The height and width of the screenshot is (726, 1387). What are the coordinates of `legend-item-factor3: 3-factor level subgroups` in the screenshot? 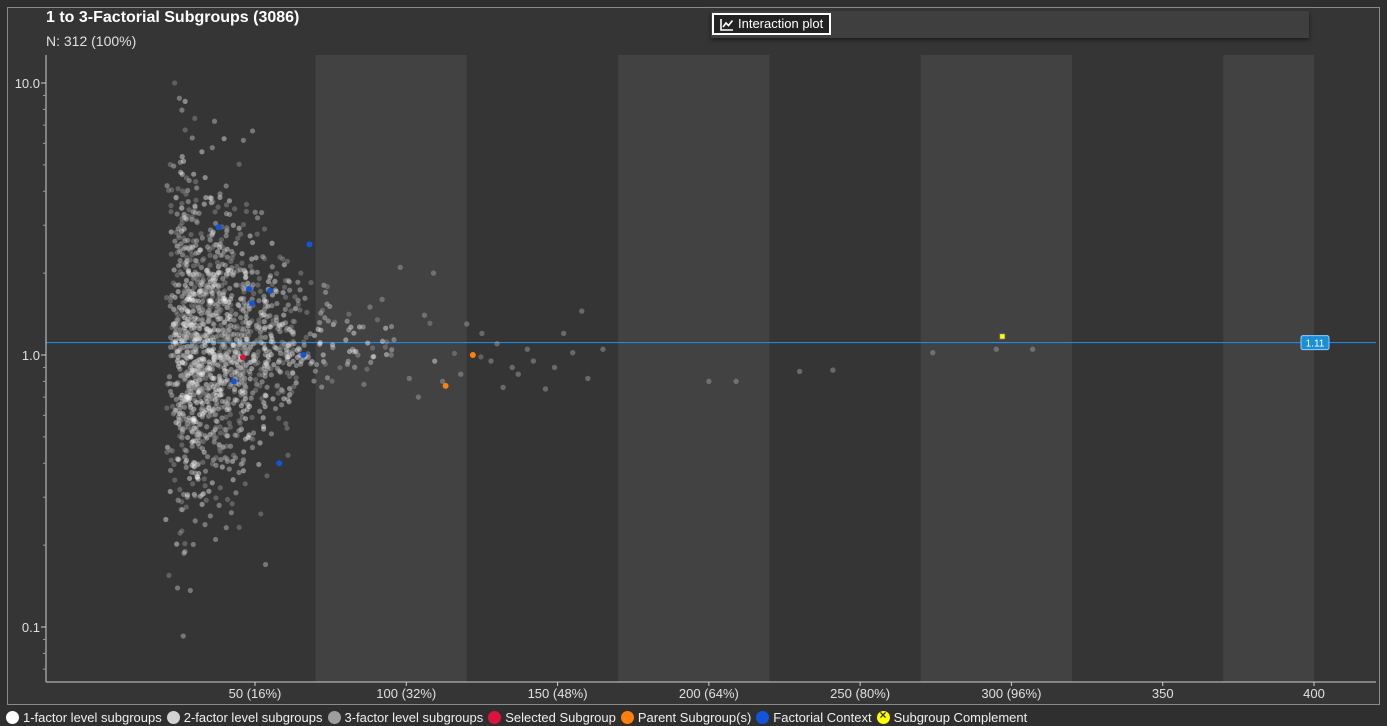 It's located at (405, 717).